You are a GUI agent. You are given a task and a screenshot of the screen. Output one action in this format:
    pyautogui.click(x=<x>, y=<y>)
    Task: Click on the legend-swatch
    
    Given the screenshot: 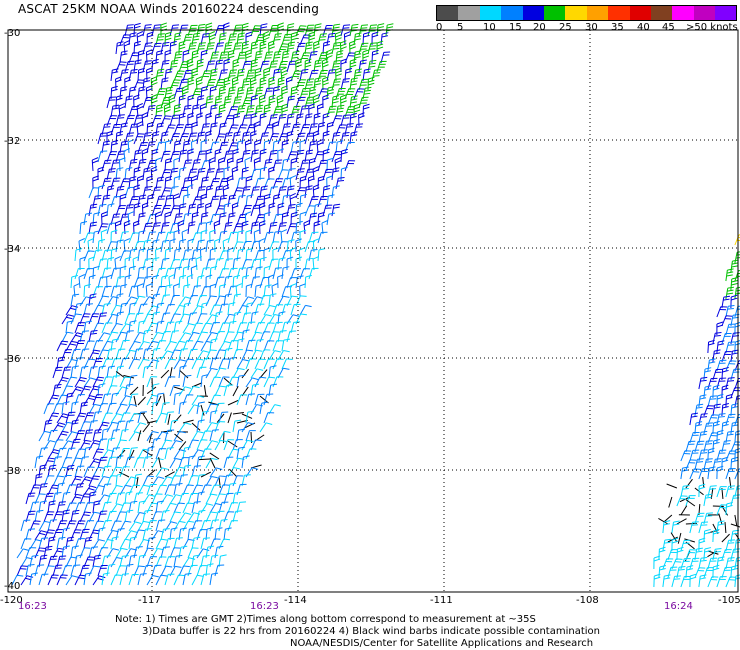 What is the action you would take?
    pyautogui.click(x=512, y=13)
    